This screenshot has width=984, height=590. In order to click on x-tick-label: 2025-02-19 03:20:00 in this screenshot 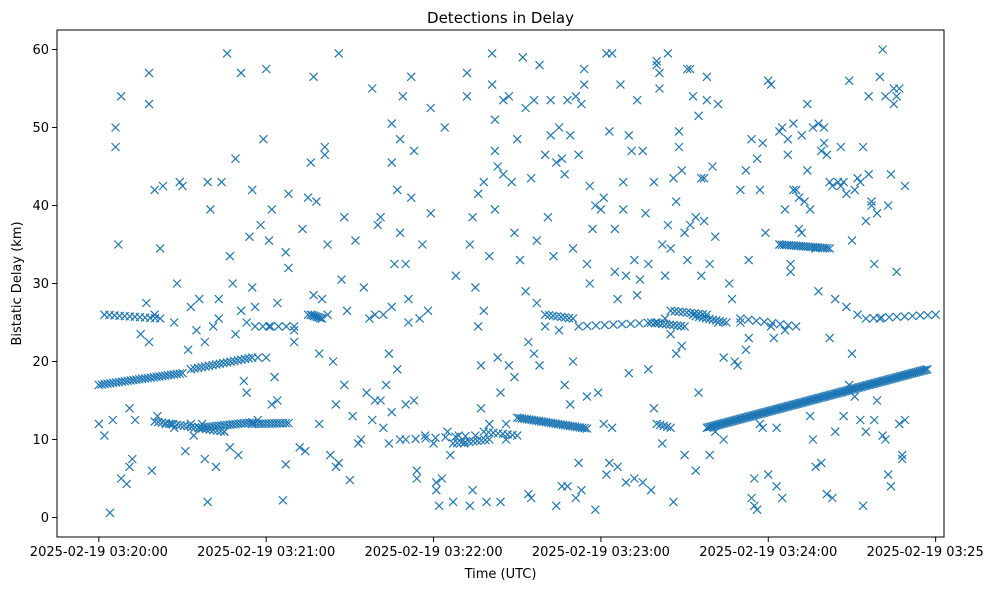, I will do `click(99, 552)`.